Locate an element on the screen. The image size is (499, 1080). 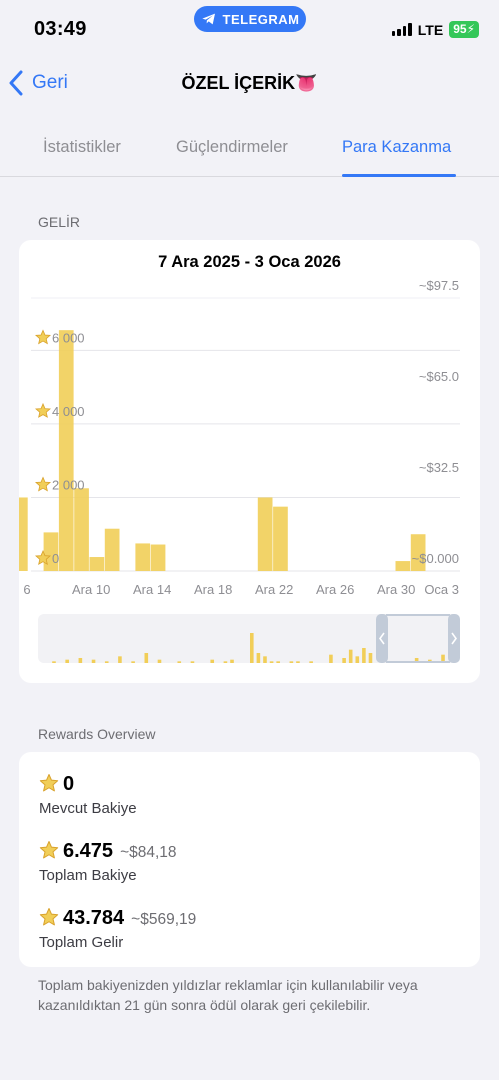
tab-boosts: Güçlendirmeler is located at coordinates (232, 147).